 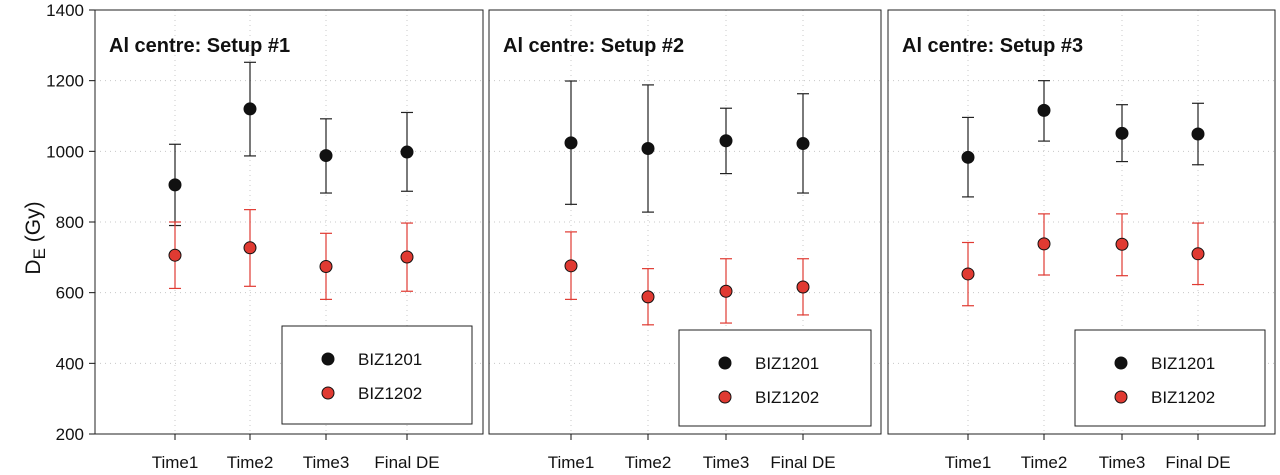 I want to click on panel-title: Al centre: Setup #1, so click(x=199, y=46).